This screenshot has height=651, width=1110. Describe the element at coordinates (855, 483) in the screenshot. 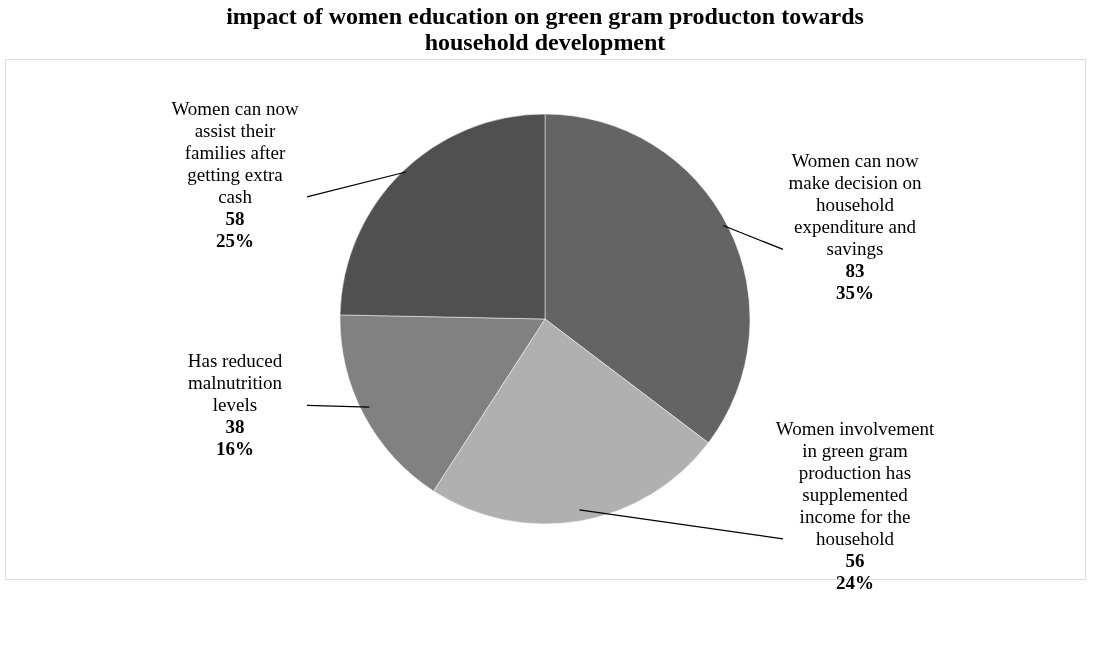

I see `slice-label: Women involvement in green gram production has supplemented income for the household` at that location.